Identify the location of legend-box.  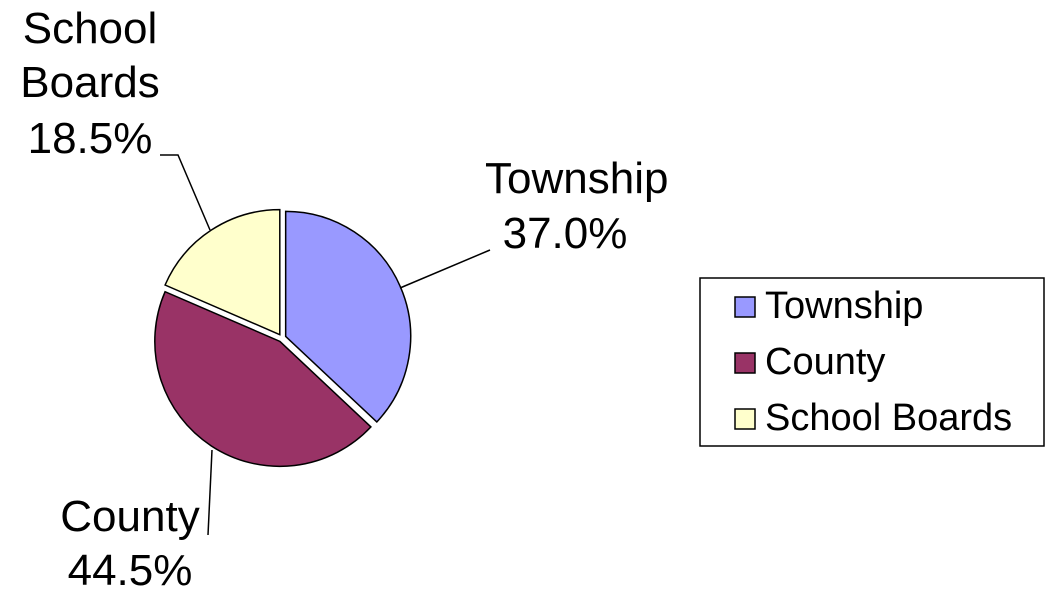
(872, 362).